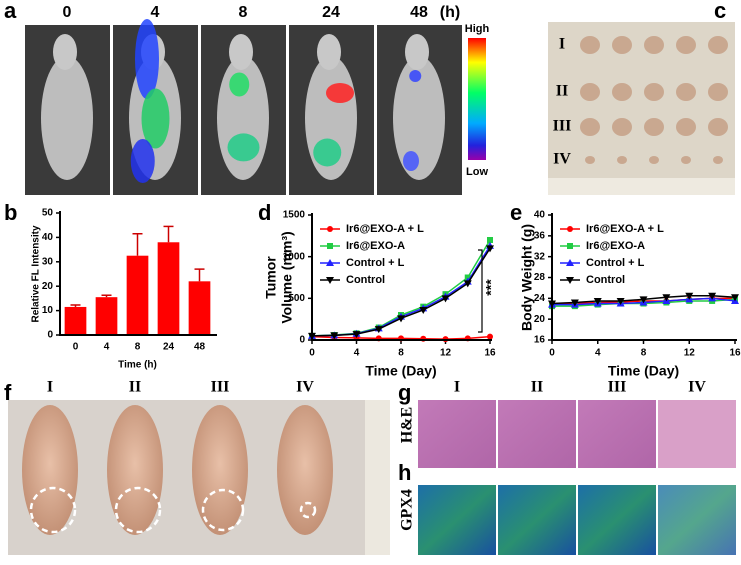 The width and height of the screenshot is (741, 565). I want to click on bar, so click(106, 316).